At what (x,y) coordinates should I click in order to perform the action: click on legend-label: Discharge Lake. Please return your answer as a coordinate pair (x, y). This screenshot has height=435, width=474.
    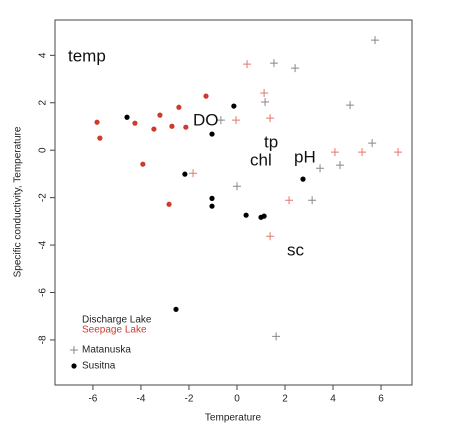
    Looking at the image, I should click on (117, 320).